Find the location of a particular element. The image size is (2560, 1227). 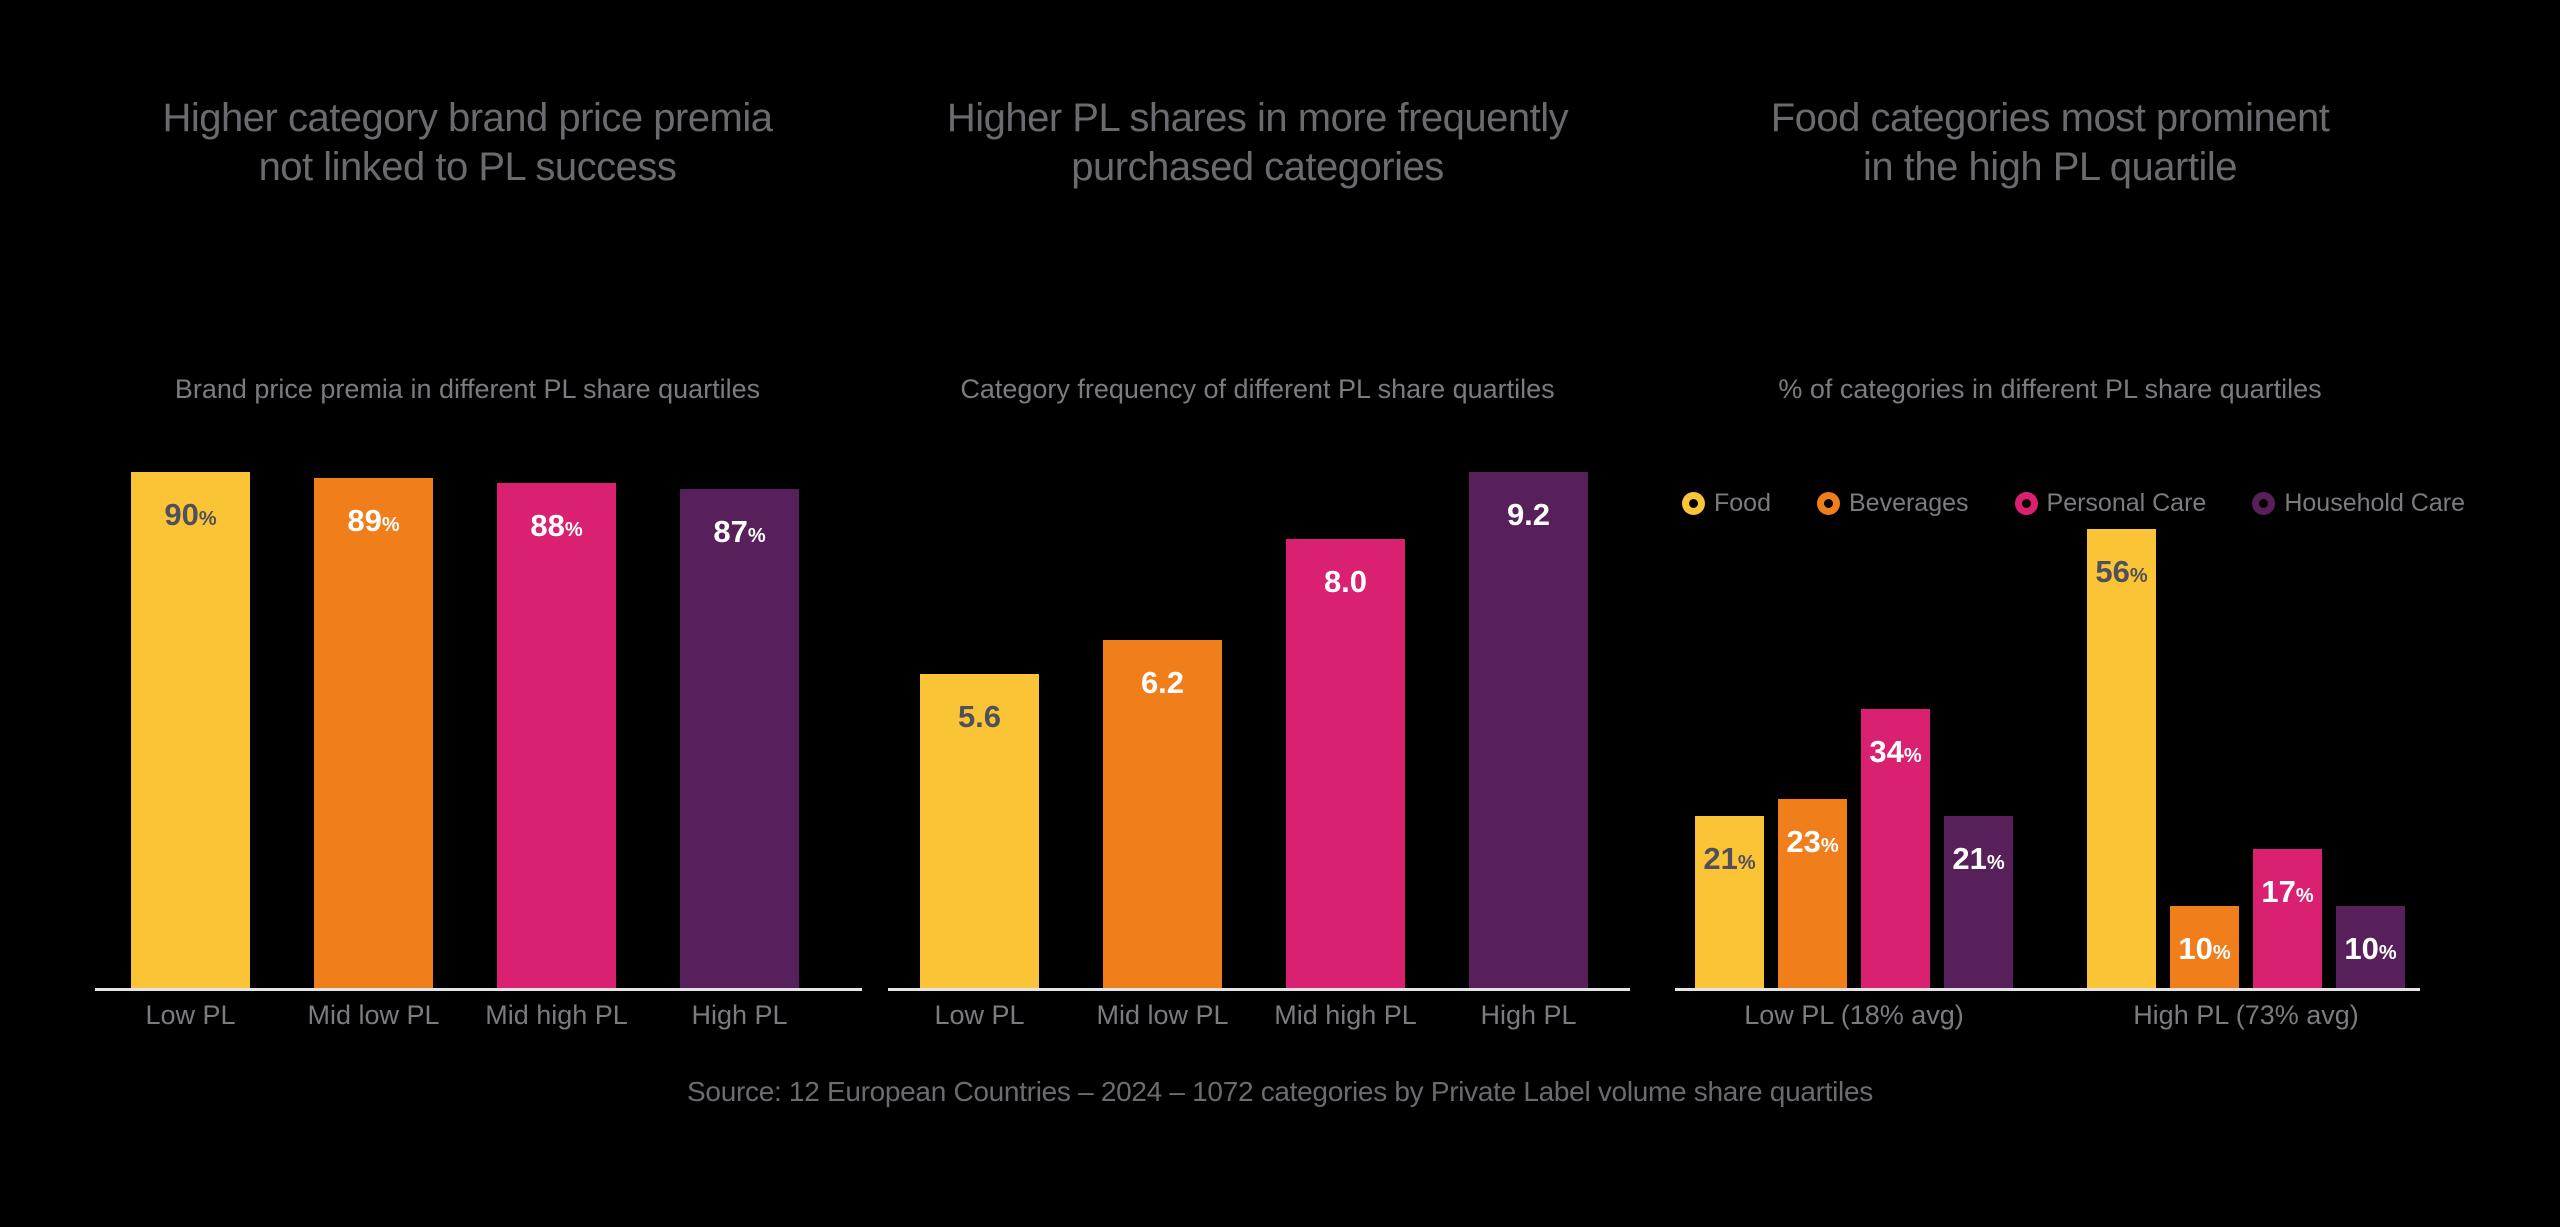

bar-value-label: 9.2 is located at coordinates (1528, 514).